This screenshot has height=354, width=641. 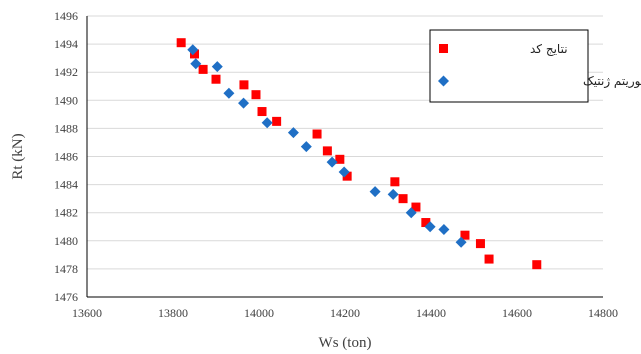 I want to click on y-tick-label: 1488, so click(x=66, y=128).